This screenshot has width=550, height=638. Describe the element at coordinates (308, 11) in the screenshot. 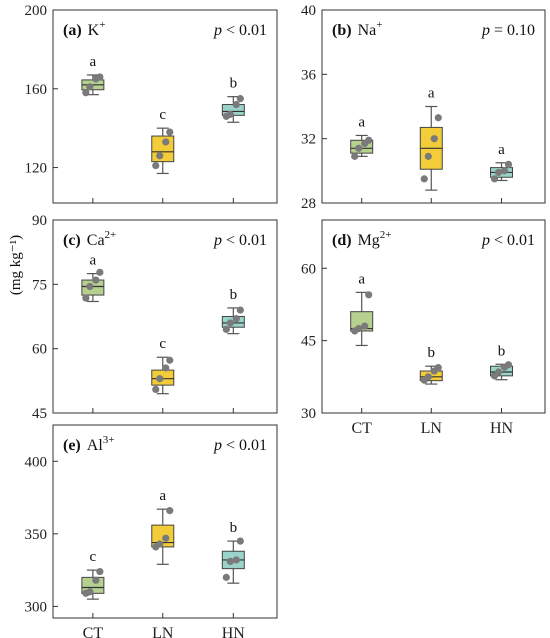

I see `y-tick-label: 40` at that location.